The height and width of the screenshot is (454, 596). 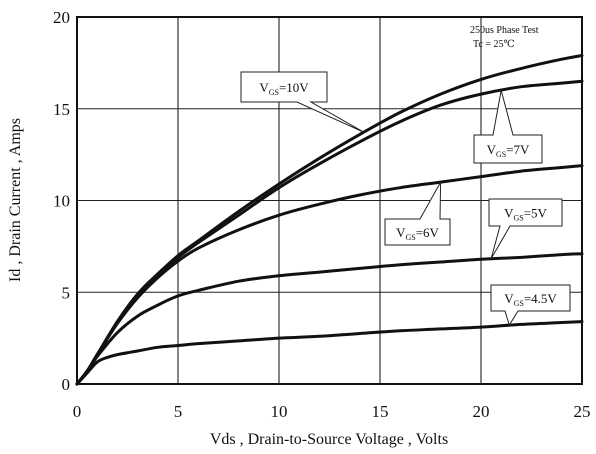 What do you see at coordinates (66, 292) in the screenshot?
I see `y-tick-label: 5` at bounding box center [66, 292].